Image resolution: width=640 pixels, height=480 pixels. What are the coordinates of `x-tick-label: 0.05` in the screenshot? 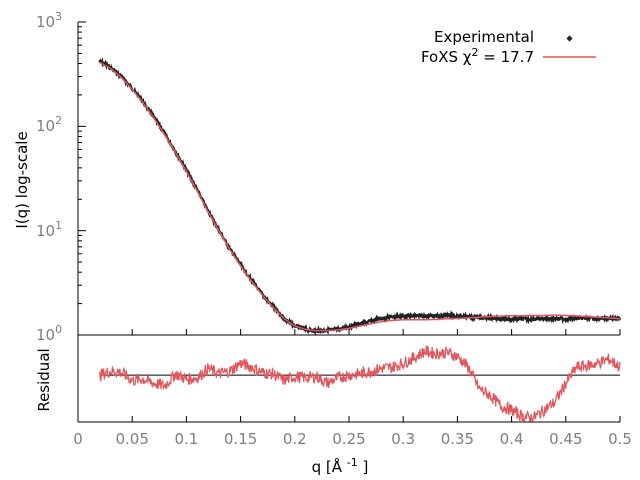 It's located at (131, 439).